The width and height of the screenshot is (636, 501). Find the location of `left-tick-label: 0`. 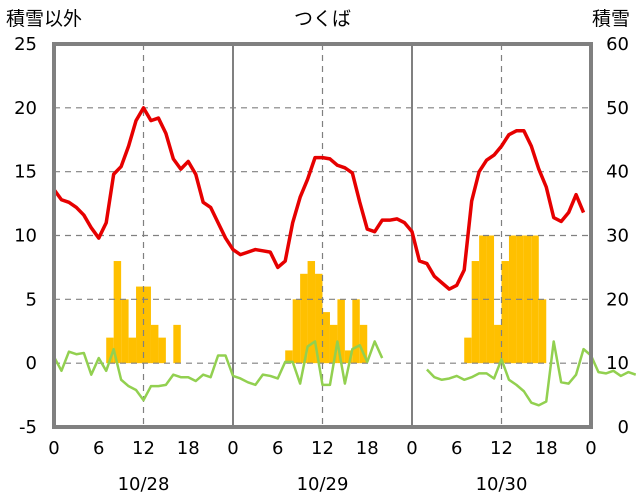

left-tick-label: 0 is located at coordinates (31, 363).